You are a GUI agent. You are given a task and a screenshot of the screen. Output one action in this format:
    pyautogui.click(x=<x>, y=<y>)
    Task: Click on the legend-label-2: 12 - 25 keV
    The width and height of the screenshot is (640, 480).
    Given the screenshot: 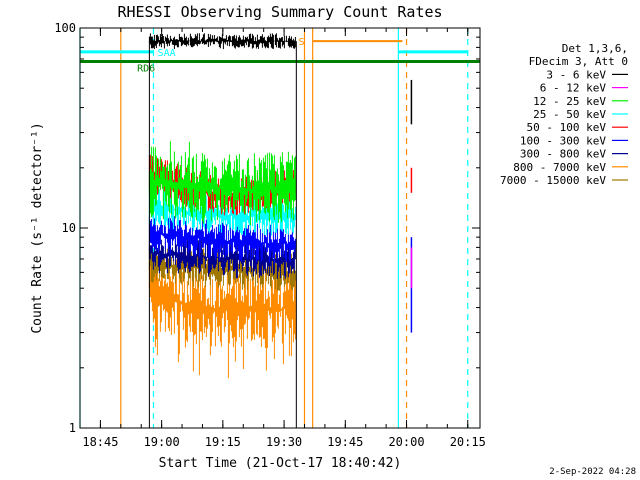 What is the action you would take?
    pyautogui.click(x=569, y=101)
    